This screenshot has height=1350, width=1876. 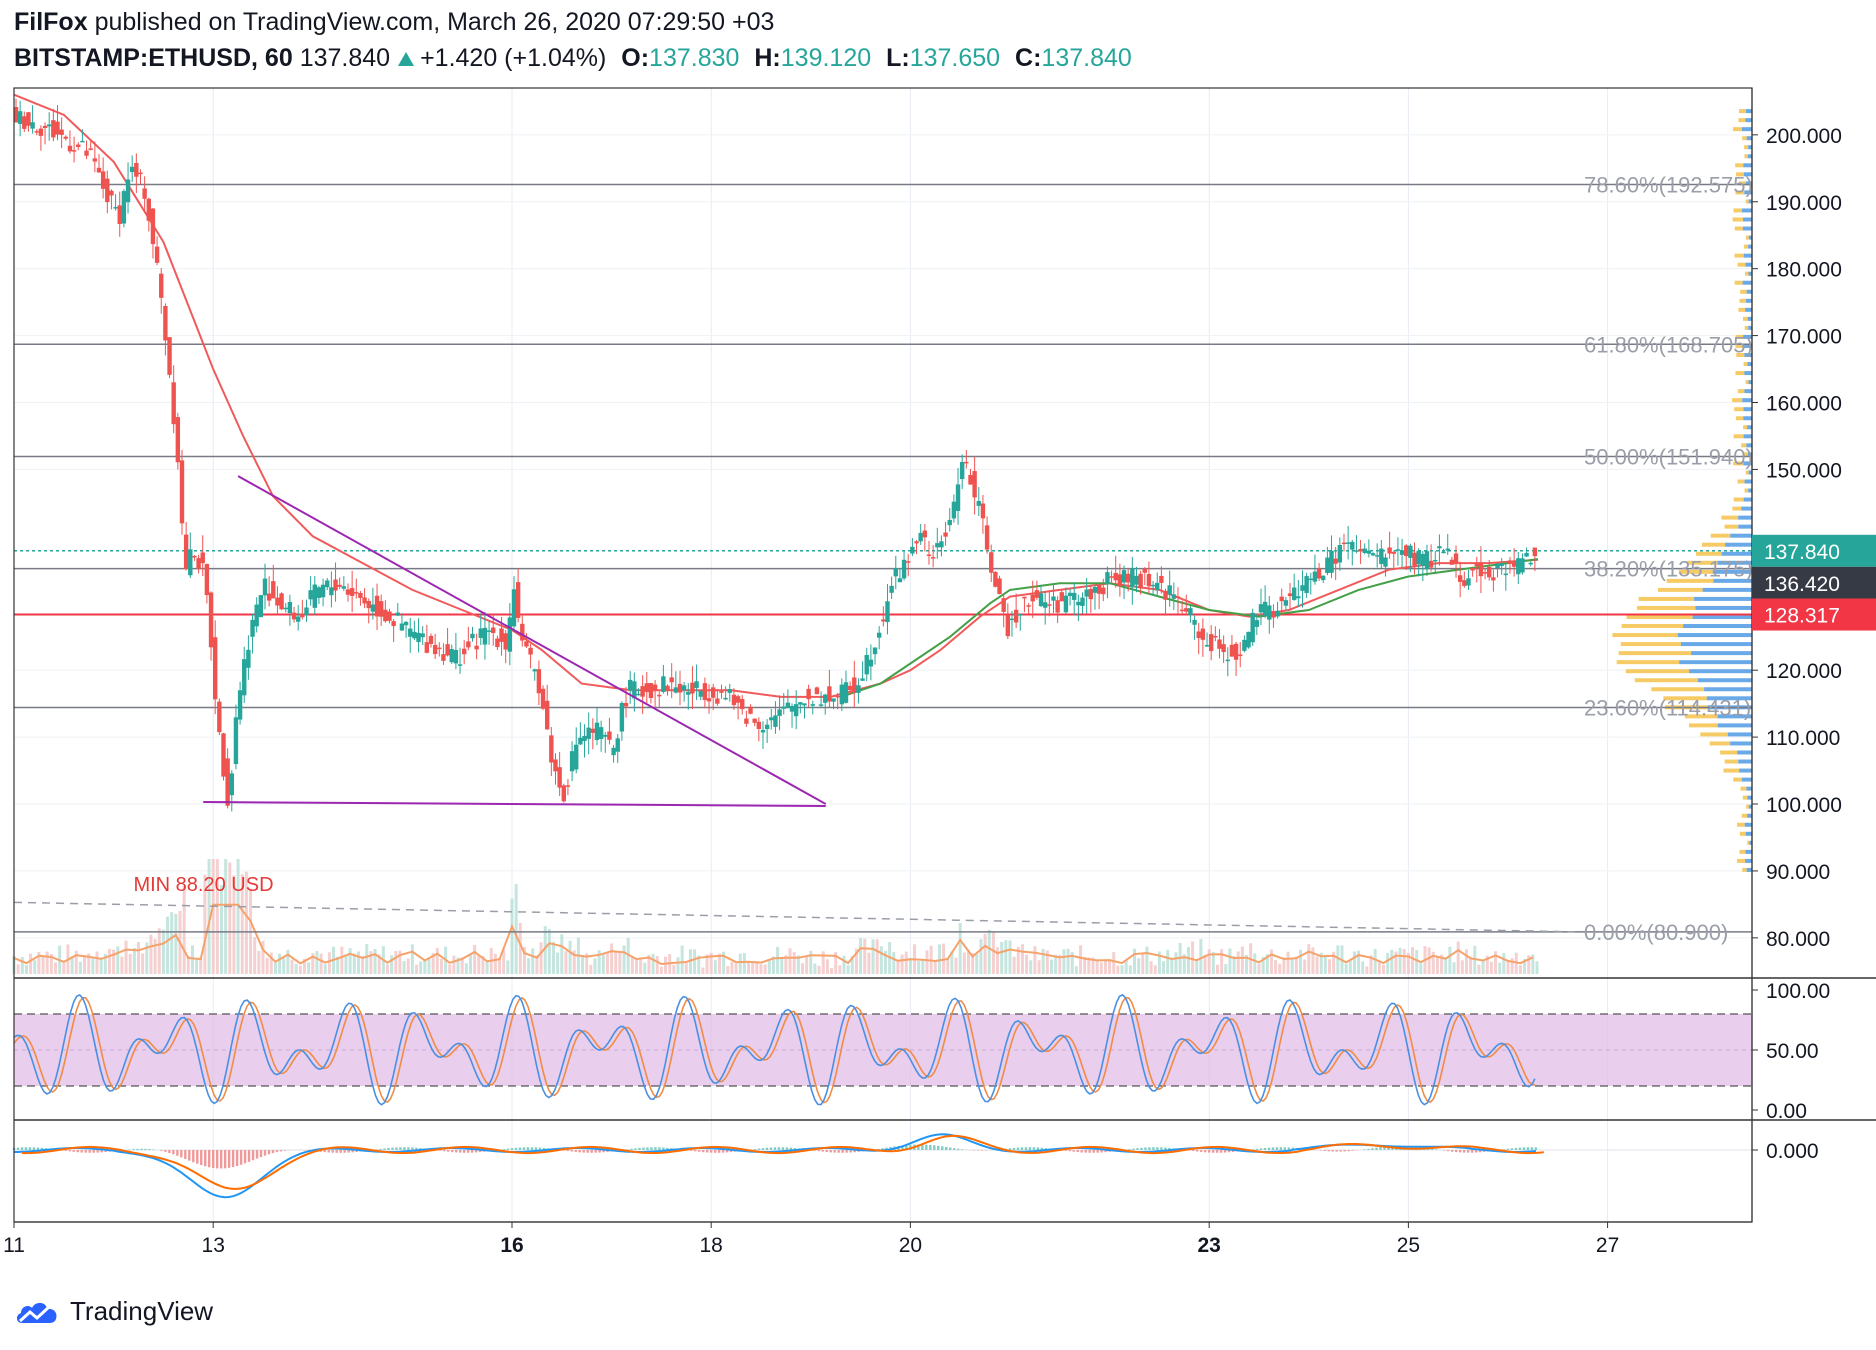 I want to click on cloud-logo-icon, so click(x=36, y=1312).